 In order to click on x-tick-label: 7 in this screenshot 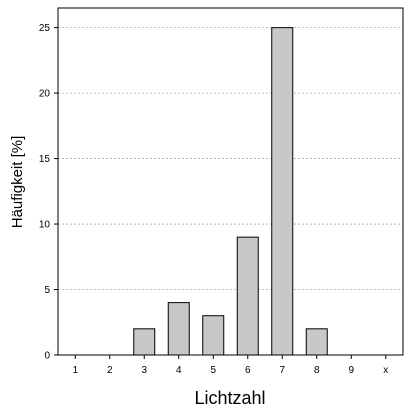, I will do `click(282, 370)`.